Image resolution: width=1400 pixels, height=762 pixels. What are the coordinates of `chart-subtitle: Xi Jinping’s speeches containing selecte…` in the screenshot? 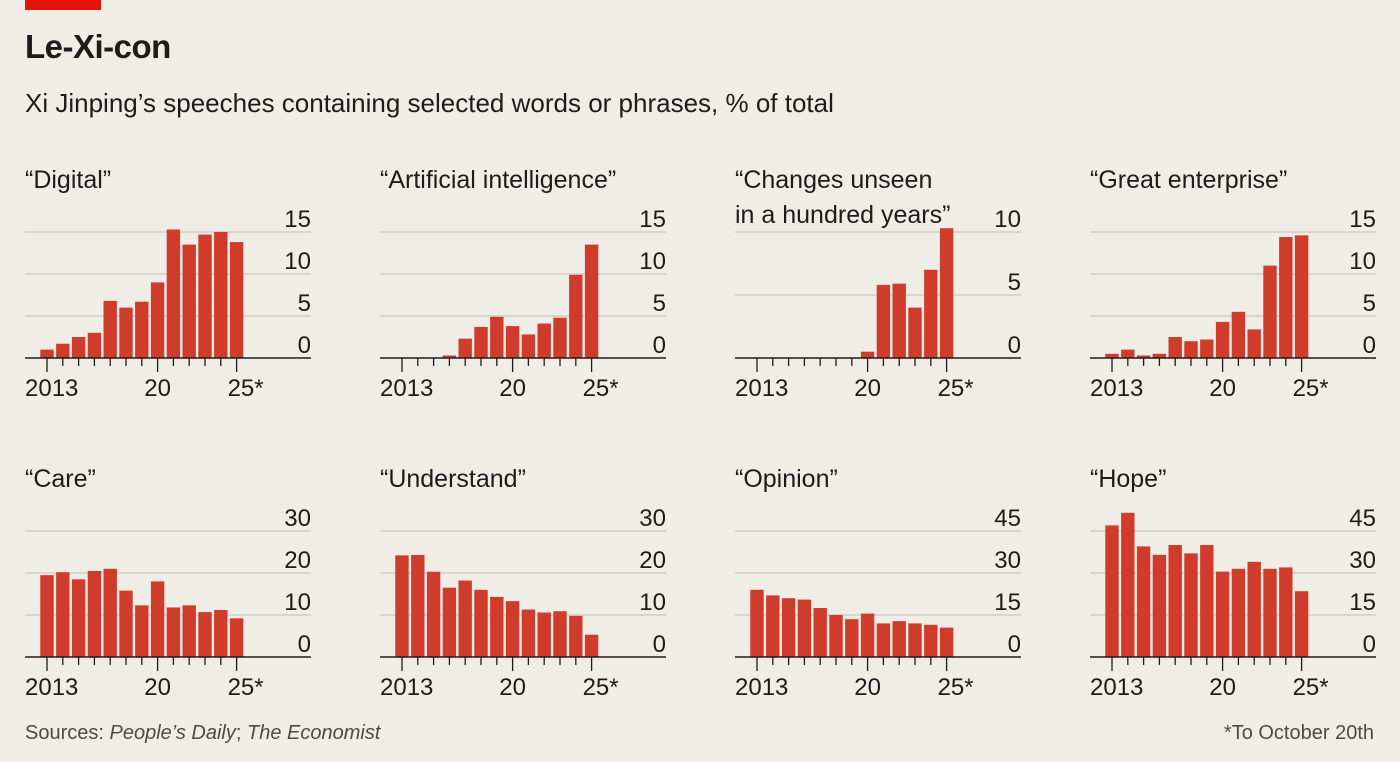 It's located at (429, 103).